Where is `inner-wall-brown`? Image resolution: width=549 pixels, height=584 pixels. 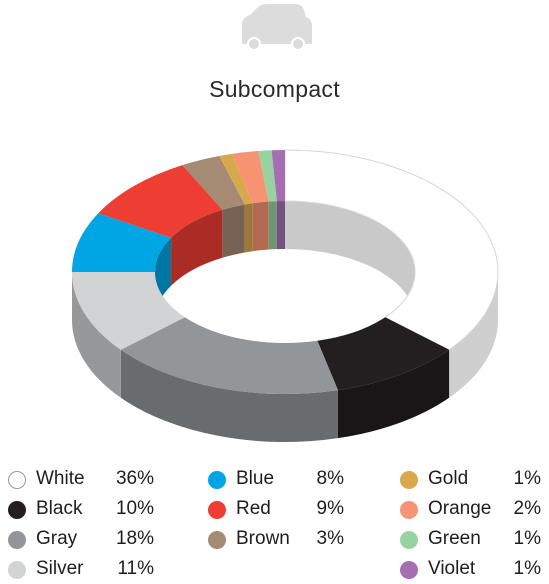
inner-wall-brown is located at coordinates (233, 231).